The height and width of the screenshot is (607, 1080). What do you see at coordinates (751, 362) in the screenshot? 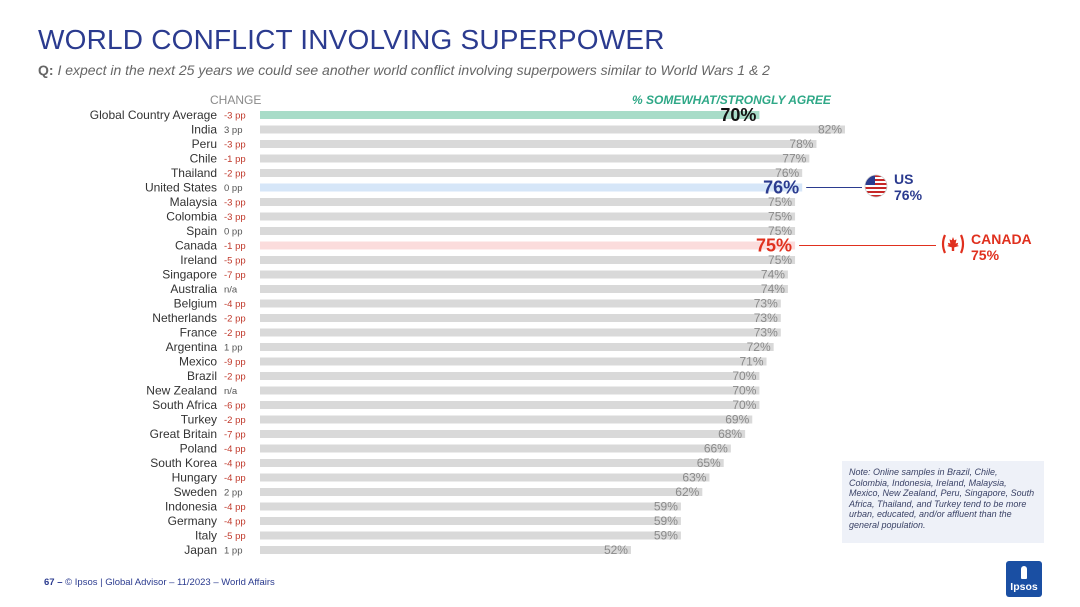
I see `value-label: 71%` at bounding box center [751, 362].